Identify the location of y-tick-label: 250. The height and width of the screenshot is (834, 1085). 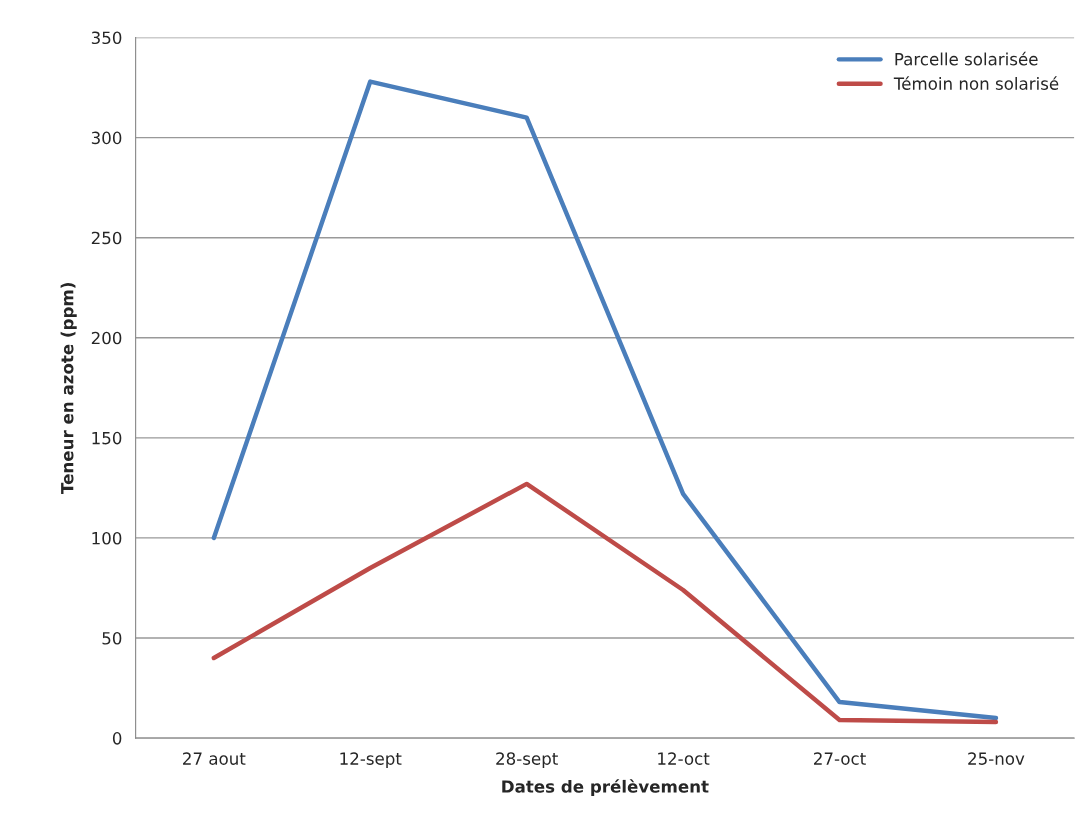
(106, 238).